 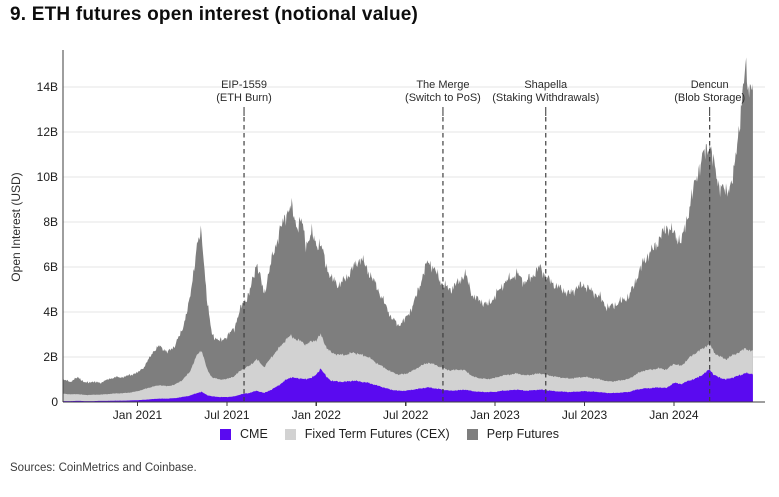 I want to click on source-note: Sources: CoinMetrics and Coinbase., so click(x=103, y=468).